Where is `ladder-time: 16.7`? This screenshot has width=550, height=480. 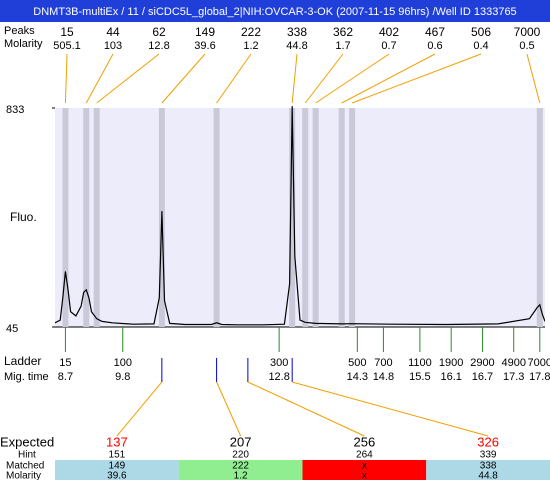 ladder-time: 16.7 is located at coordinates (482, 377).